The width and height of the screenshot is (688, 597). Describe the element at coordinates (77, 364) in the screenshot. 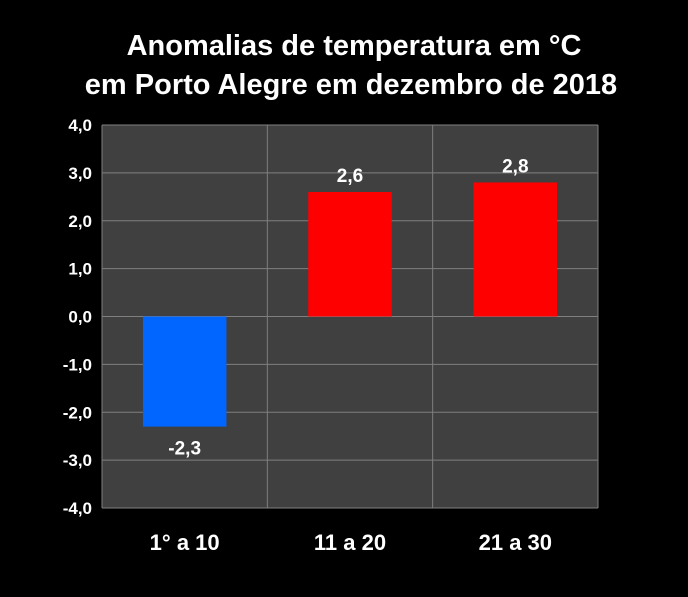

I see `y-tick-label: -1,0` at that location.